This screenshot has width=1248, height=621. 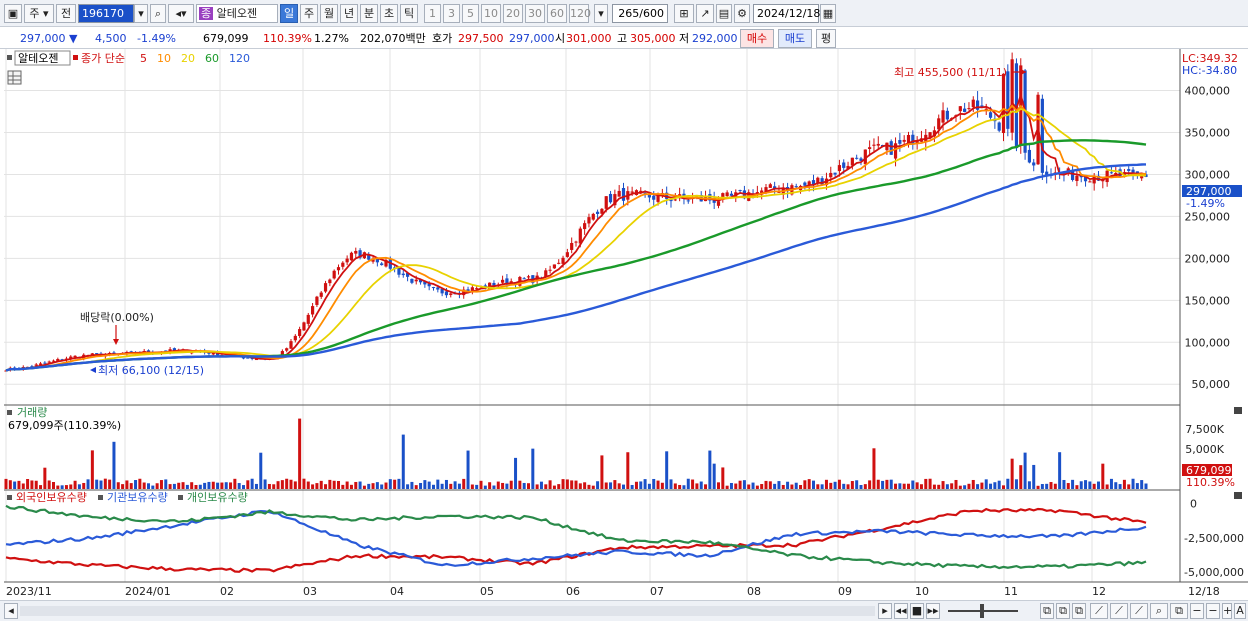 What do you see at coordinates (742, 13) in the screenshot?
I see `gear-icon: ⚙` at bounding box center [742, 13].